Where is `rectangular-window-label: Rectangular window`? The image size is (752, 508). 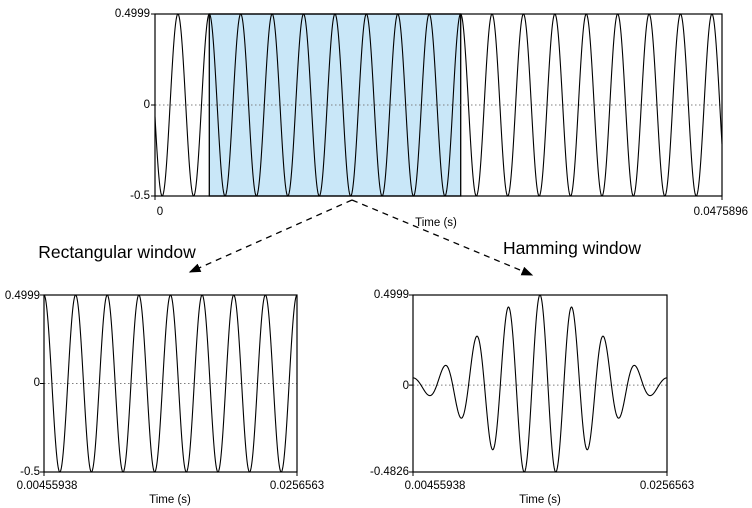
rectangular-window-label: Rectangular window is located at coordinates (117, 252).